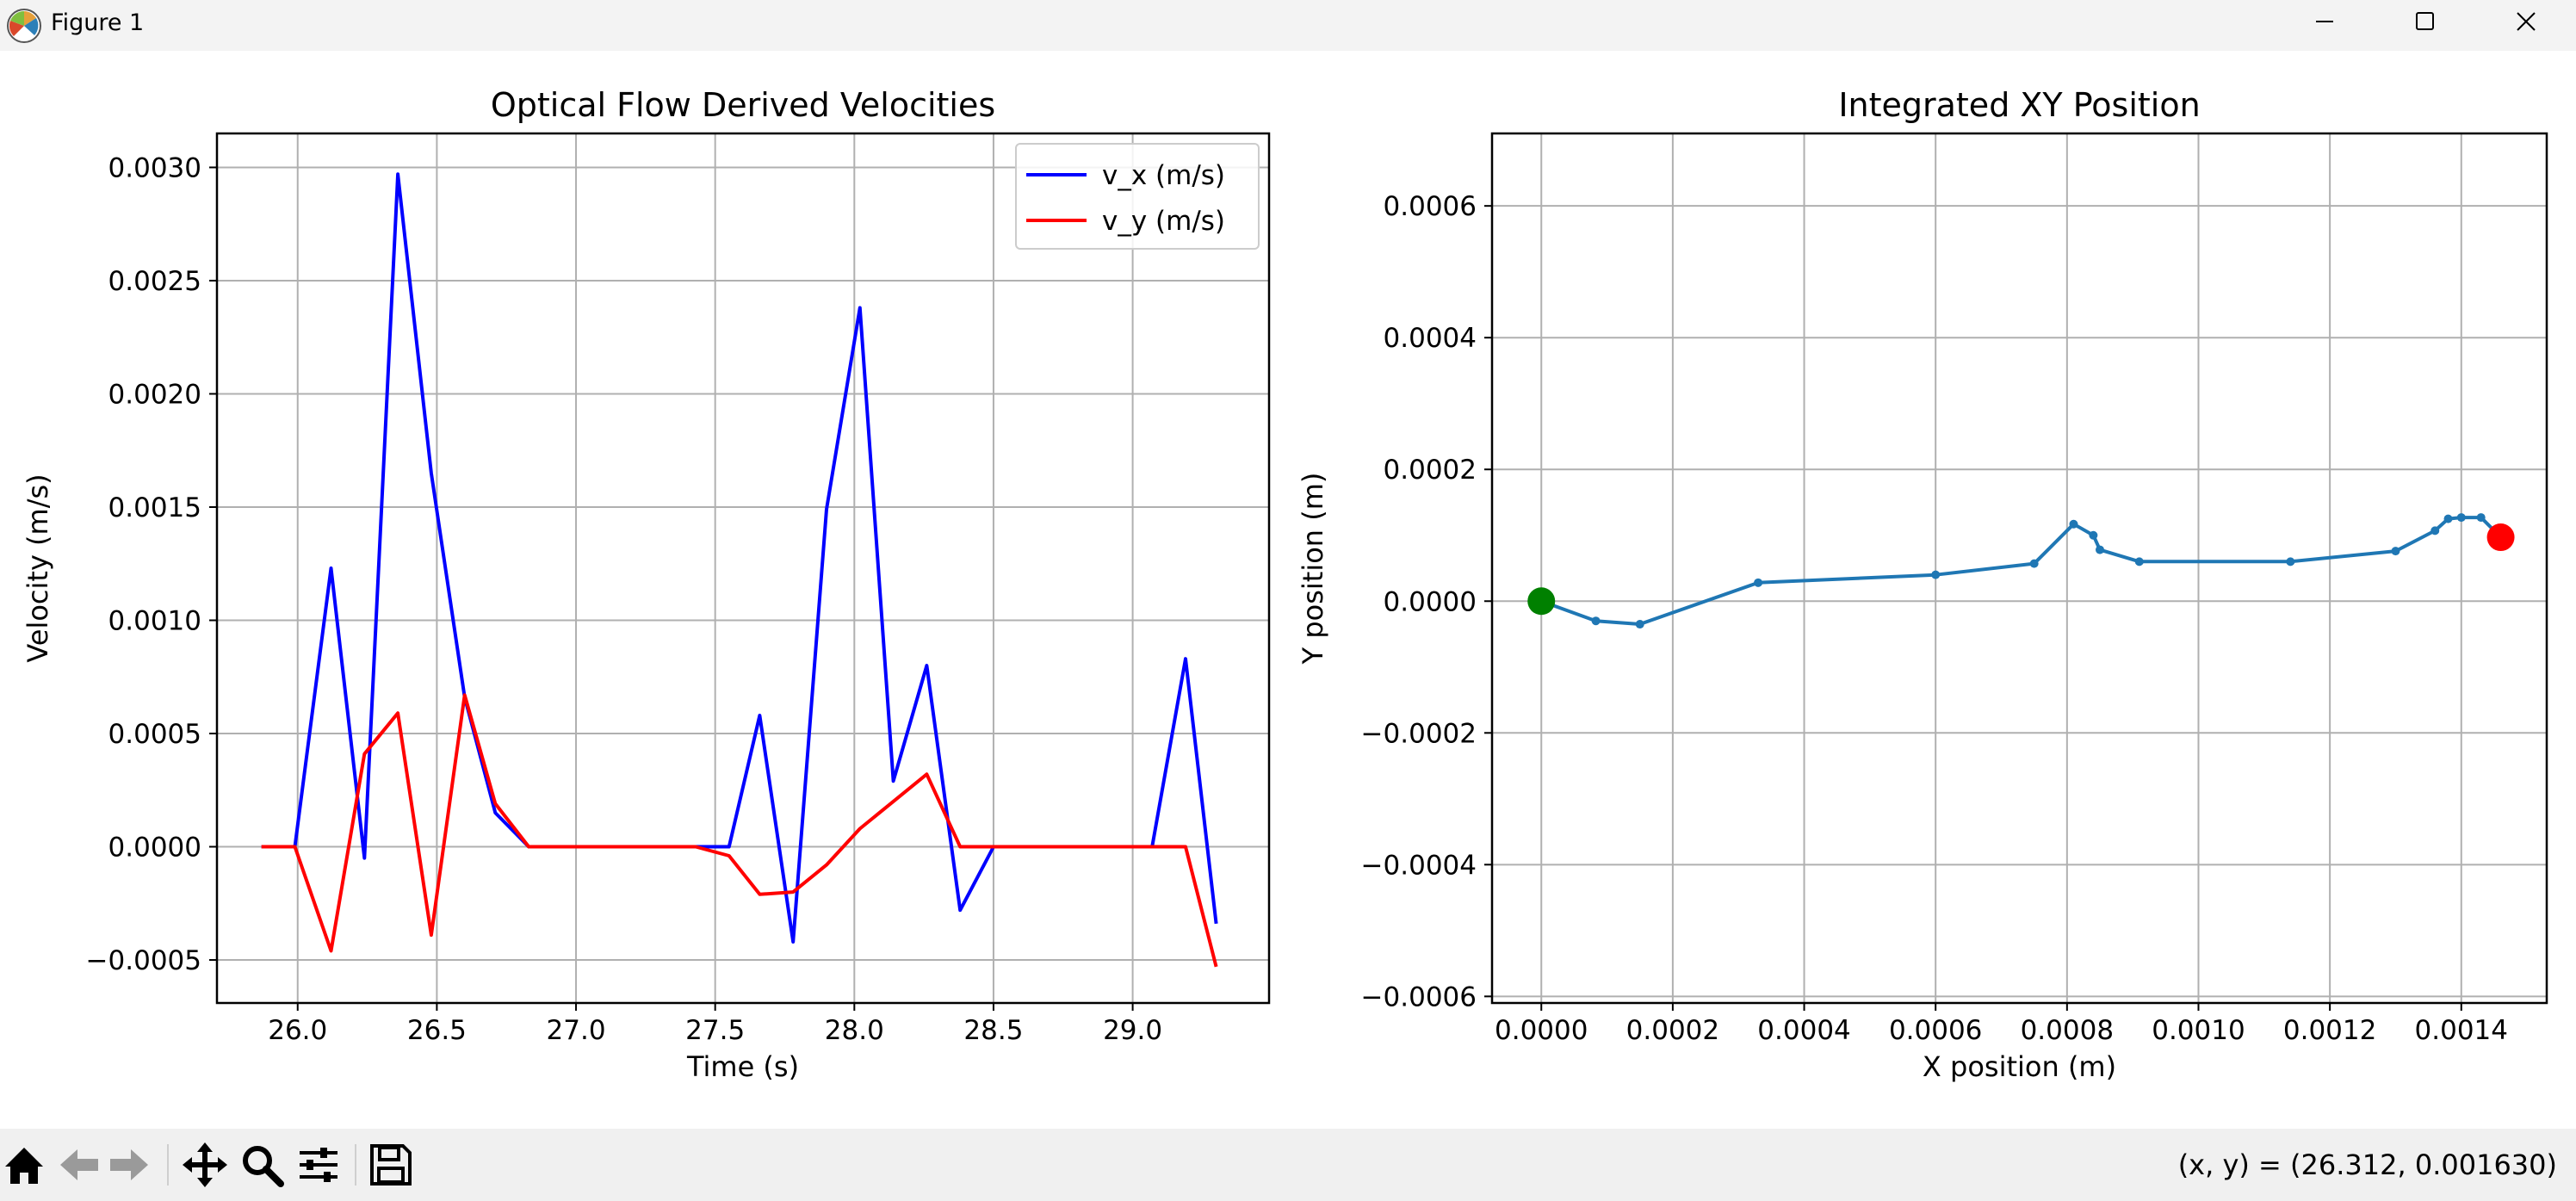  What do you see at coordinates (1431, 338) in the screenshot?
I see `position-y-tick-label: 0.0004` at bounding box center [1431, 338].